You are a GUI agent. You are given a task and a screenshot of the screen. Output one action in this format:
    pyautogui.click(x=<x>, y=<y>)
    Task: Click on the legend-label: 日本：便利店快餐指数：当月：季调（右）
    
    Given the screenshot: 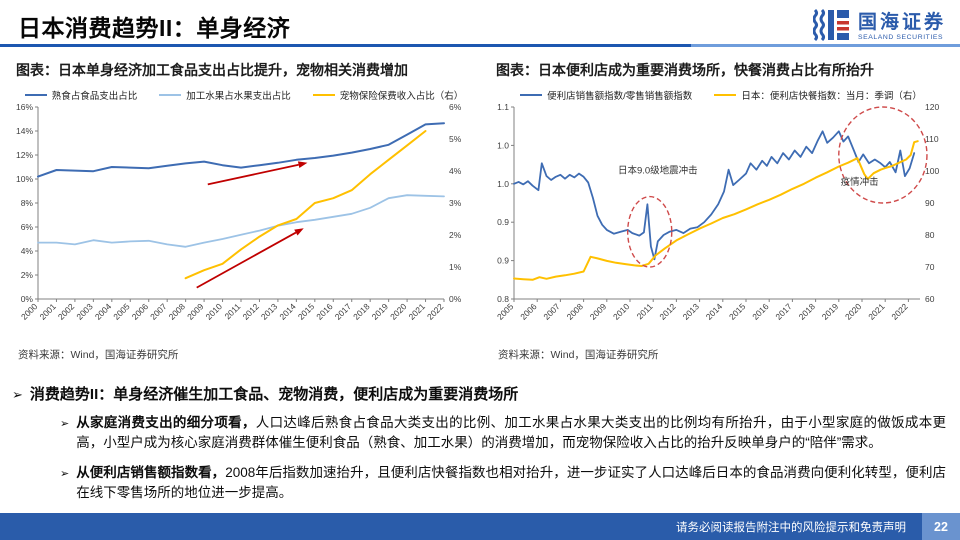 What is the action you would take?
    pyautogui.click(x=831, y=96)
    